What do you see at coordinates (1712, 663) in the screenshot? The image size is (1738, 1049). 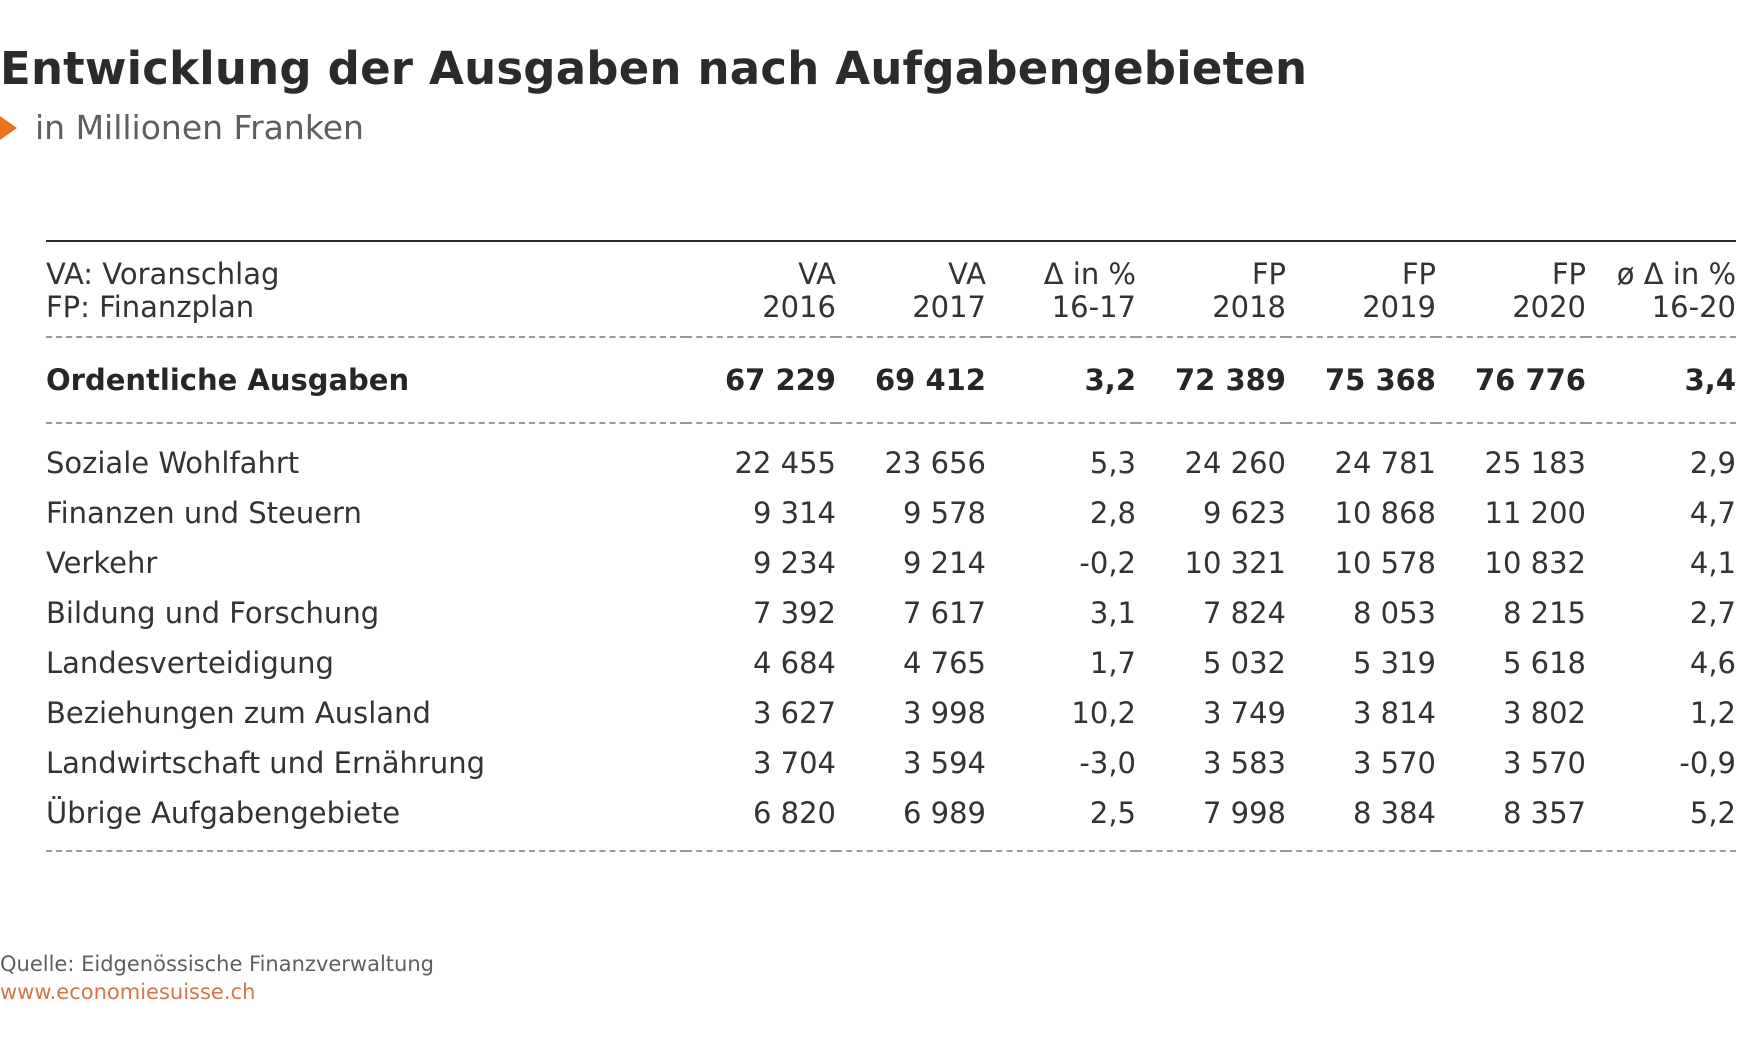 I see `table-cell: 4,6` at bounding box center [1712, 663].